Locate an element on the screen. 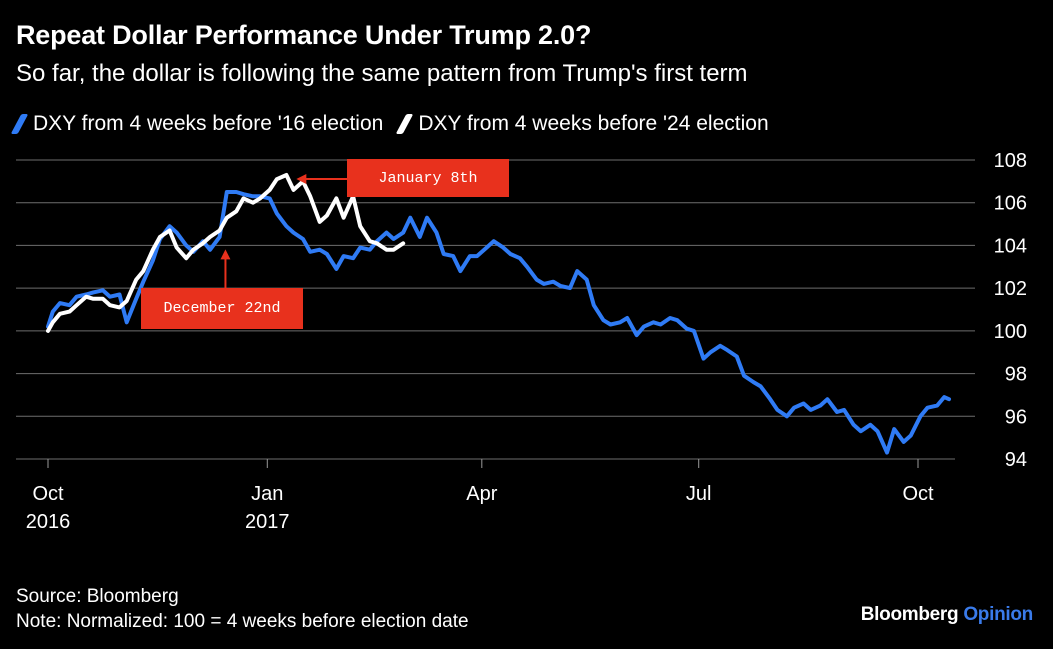  y-tick-label-98: 98 is located at coordinates (1016, 375).